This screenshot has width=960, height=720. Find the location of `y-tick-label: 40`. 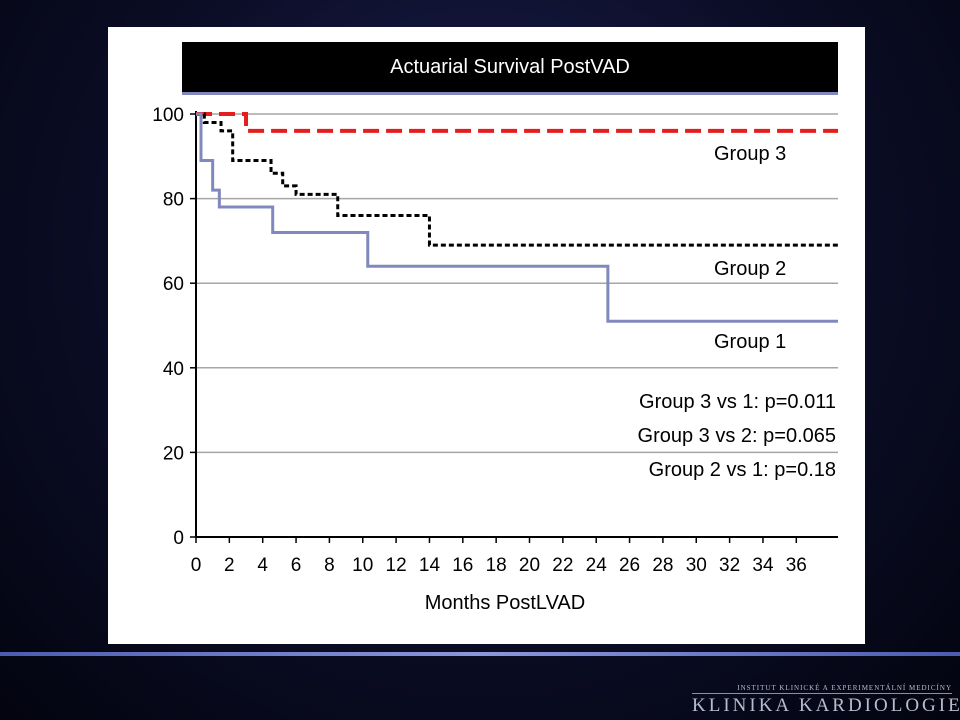

y-tick-label: 40 is located at coordinates (173, 369).